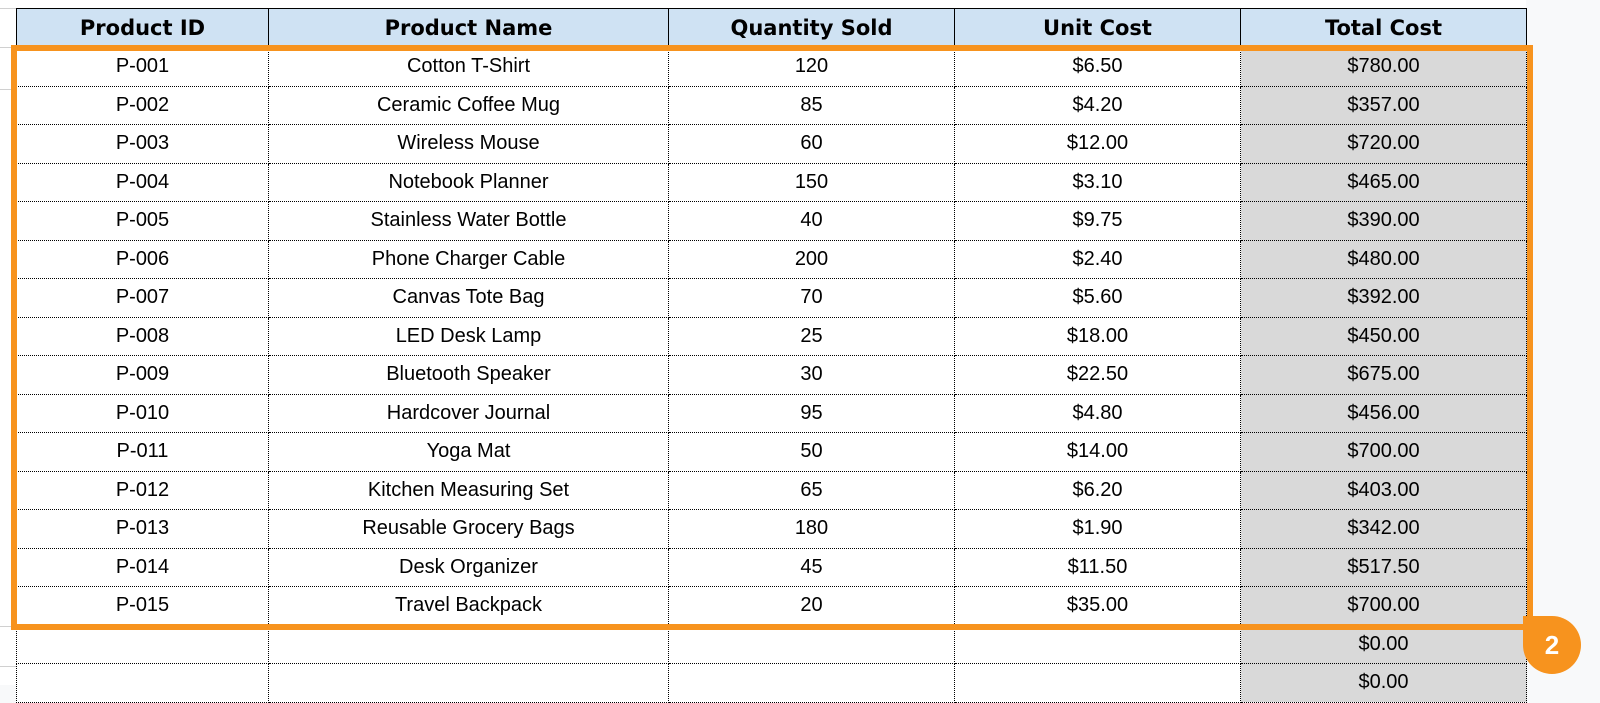 The image size is (1600, 703). I want to click on cell-product-id: P-011, so click(142, 452).